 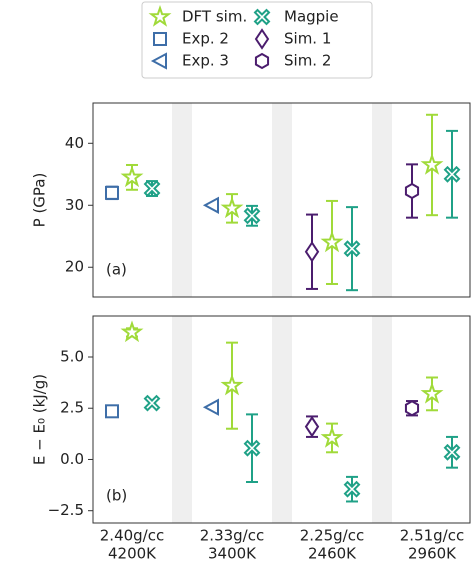 What do you see at coordinates (432, 553) in the screenshot?
I see `x-tick-label: 2960K` at bounding box center [432, 553].